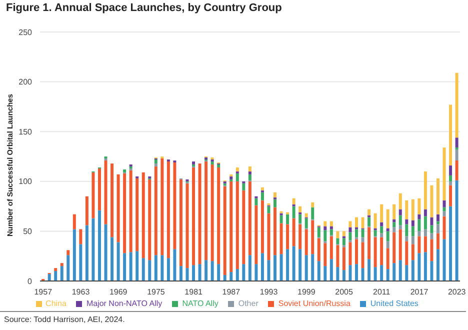 This screenshot has height=330, width=468. Describe the element at coordinates (231, 292) in the screenshot. I see `x-tick-label: 1987` at that location.